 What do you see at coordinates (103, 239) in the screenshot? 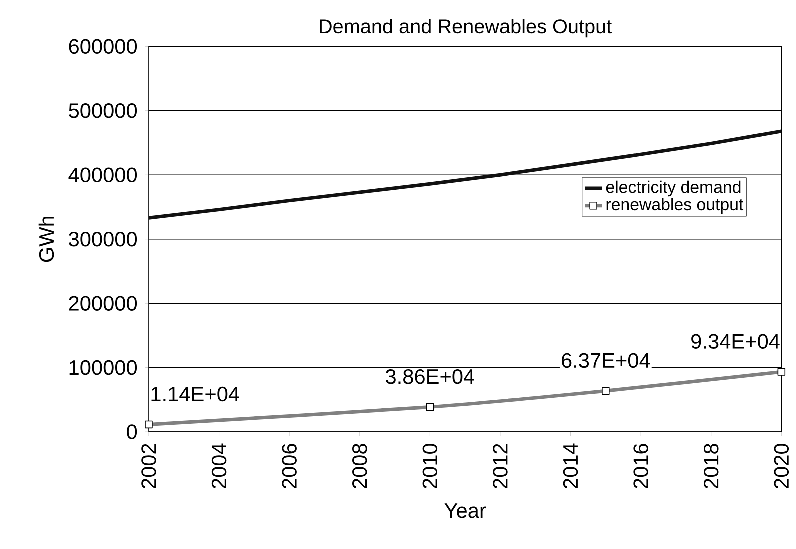
I see `y-tick-label: 300000` at bounding box center [103, 239].